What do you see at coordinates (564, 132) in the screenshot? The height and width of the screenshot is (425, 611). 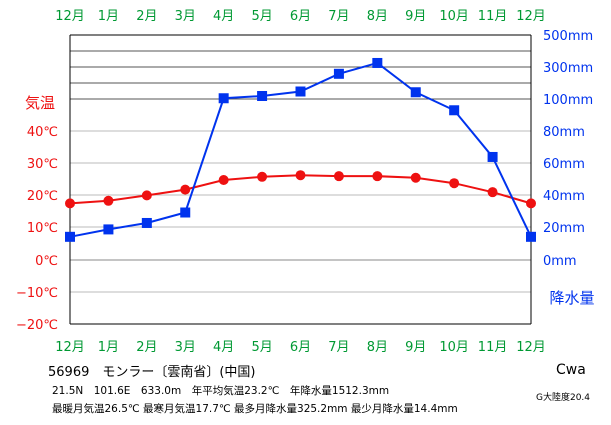 I see `right-tick-4: 80mm` at bounding box center [564, 132].